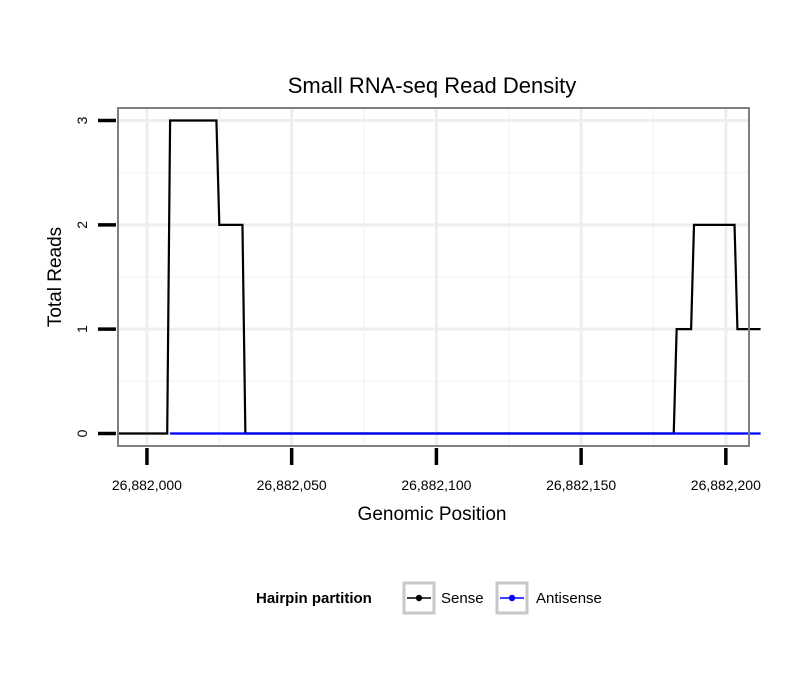 The width and height of the screenshot is (810, 690). Describe the element at coordinates (314, 598) in the screenshot. I see `legend-title: Hairpin partition` at that location.